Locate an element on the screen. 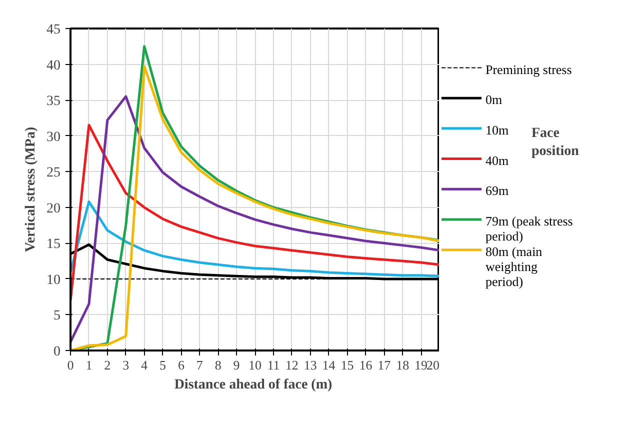 This screenshot has width=621, height=435. y-tick-label: 10 is located at coordinates (53, 280).